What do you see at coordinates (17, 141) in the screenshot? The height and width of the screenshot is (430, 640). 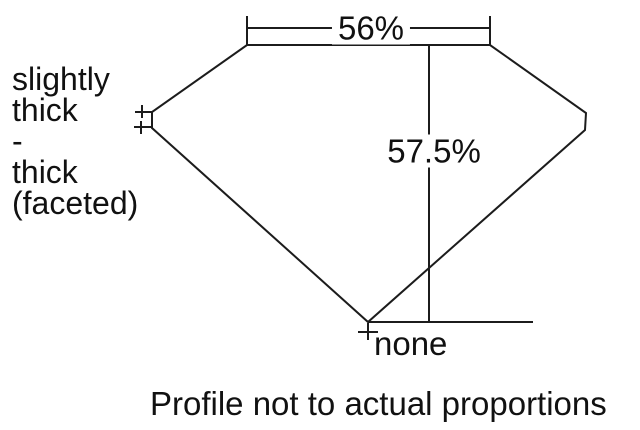 I see `girdle-label-line: -` at bounding box center [17, 141].